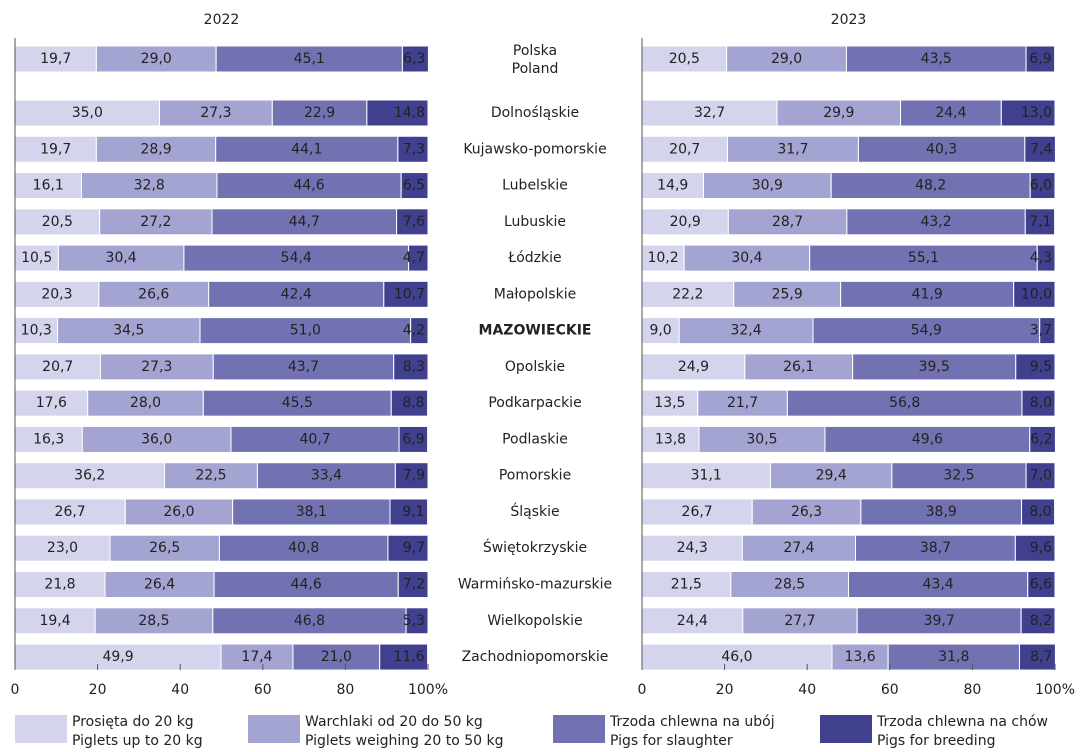 The height and width of the screenshot is (752, 1081). What do you see at coordinates (59, 585) in the screenshot?
I see `value-label: 21,8` at bounding box center [59, 585].